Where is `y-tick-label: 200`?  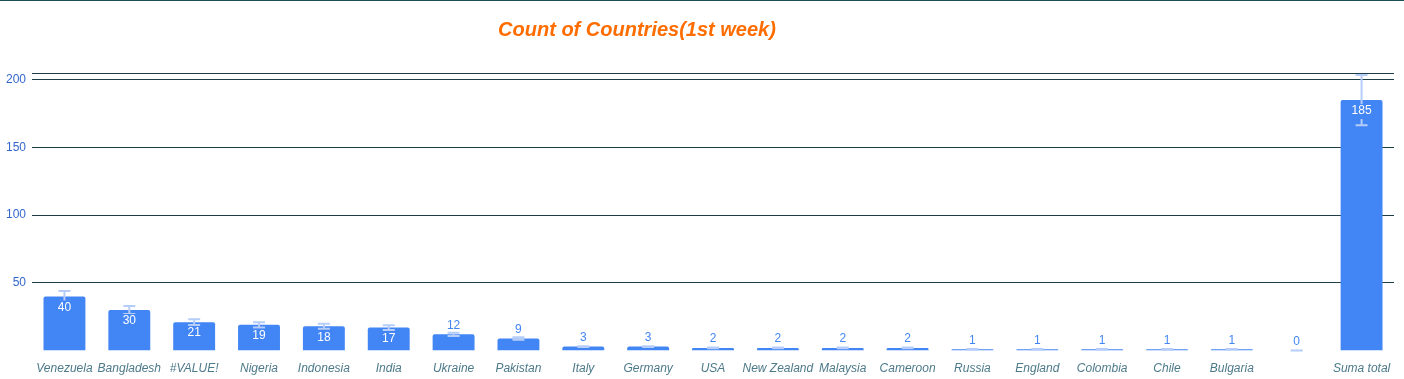
y-tick-label: 200 is located at coordinates (16, 79).